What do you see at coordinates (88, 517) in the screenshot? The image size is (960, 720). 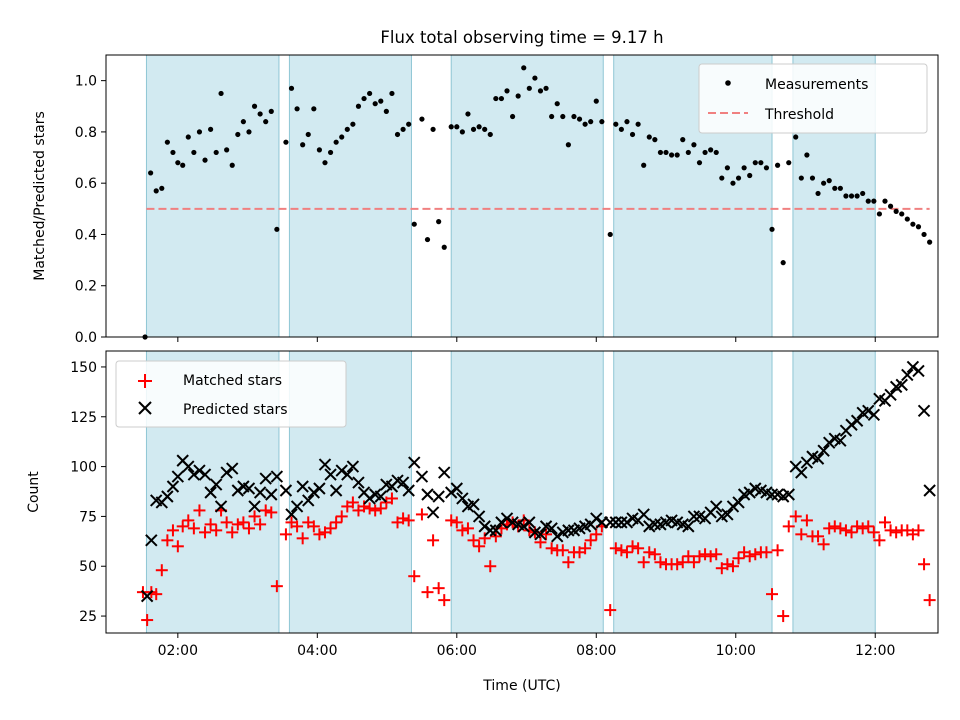 I see `y-tick-label: 75` at bounding box center [88, 517].